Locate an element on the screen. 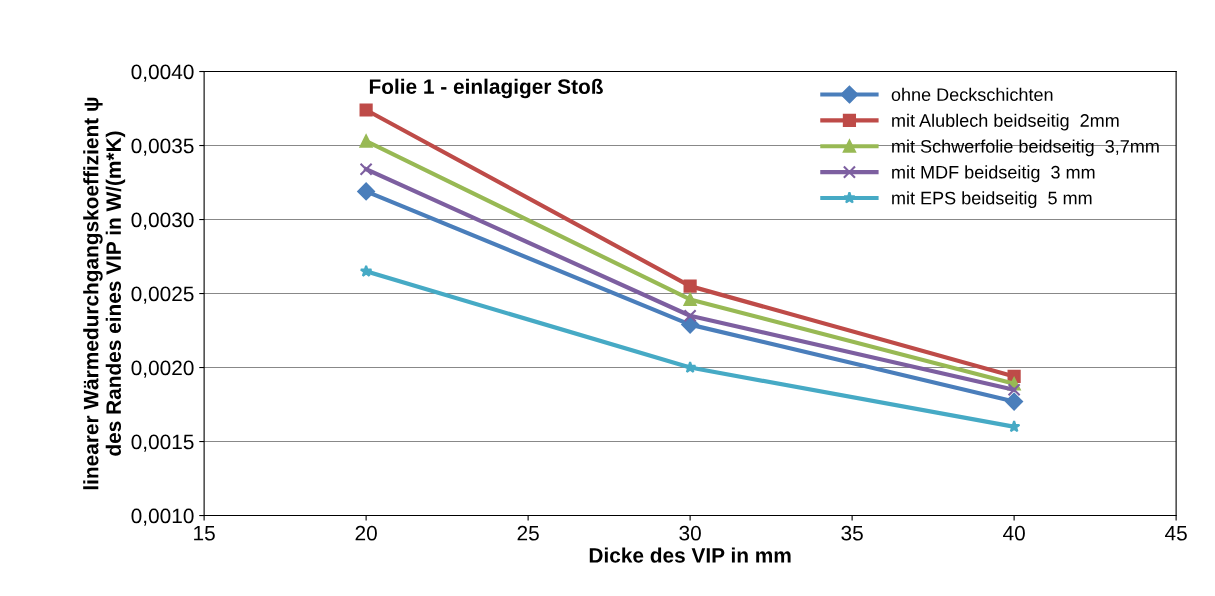 This screenshot has width=1215, height=596. x-tick-label: 30 is located at coordinates (690, 533).